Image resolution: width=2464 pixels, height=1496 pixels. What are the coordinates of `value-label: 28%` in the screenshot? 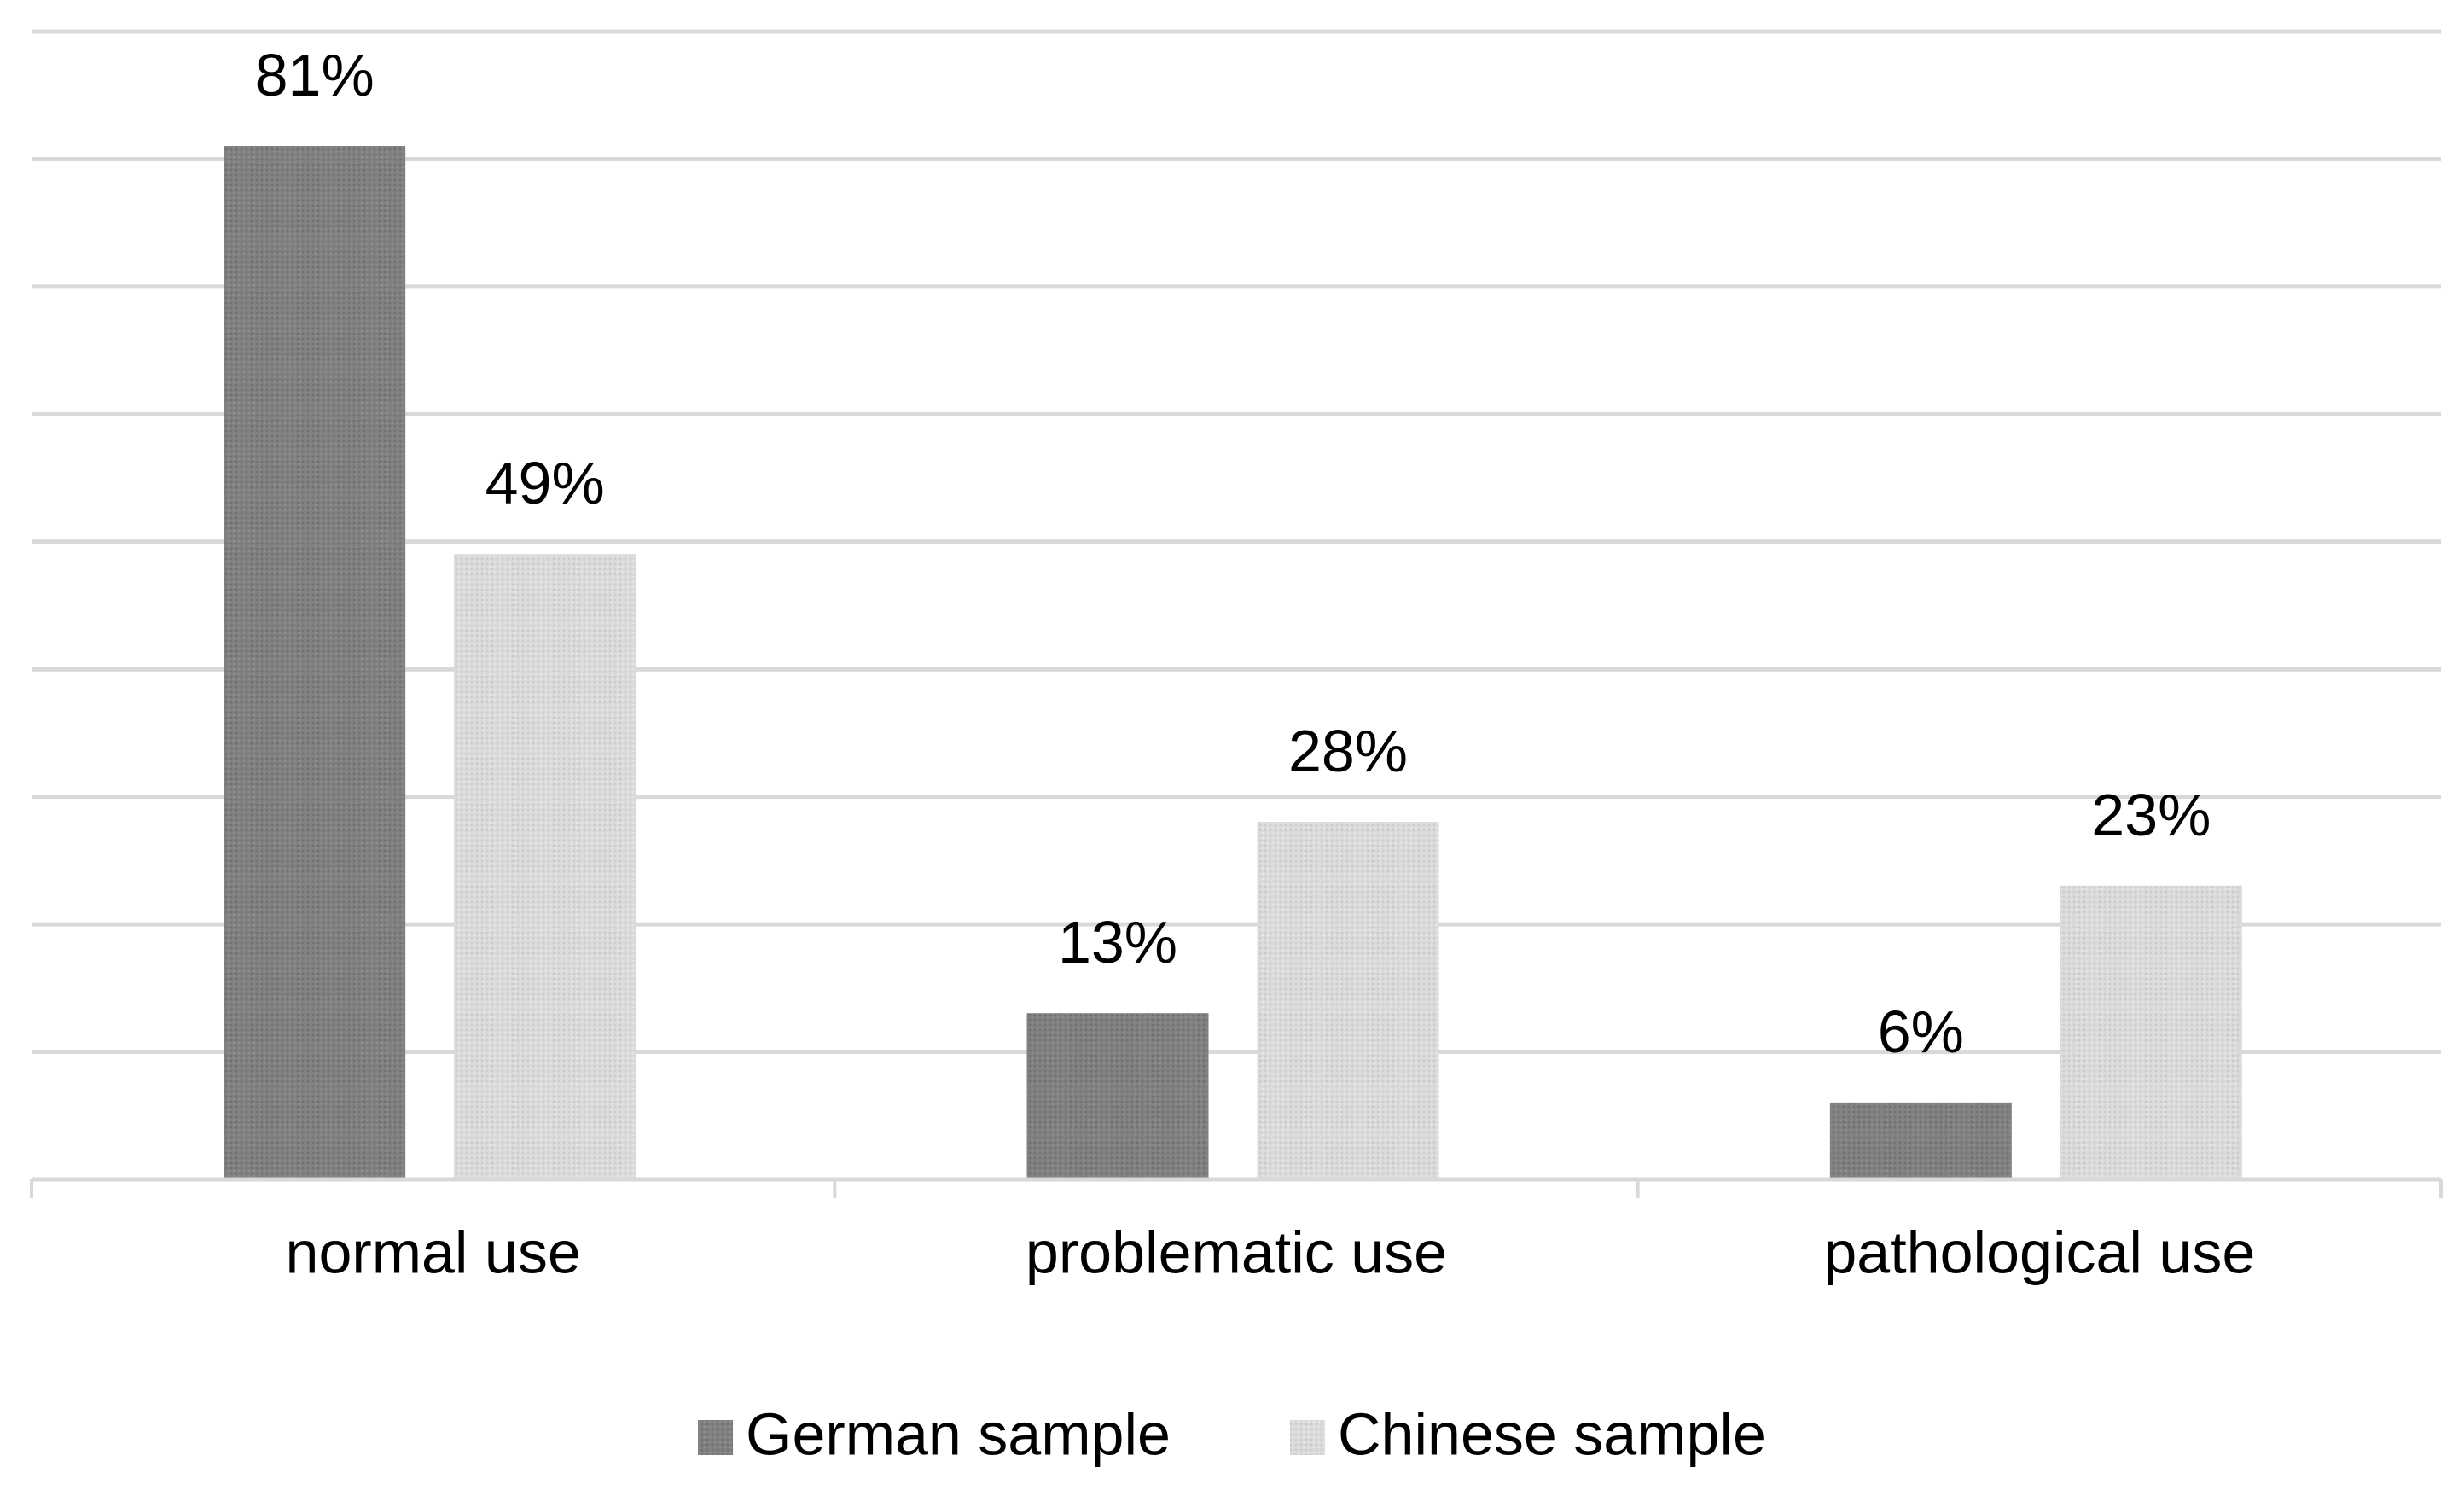 It's located at (1348, 751).